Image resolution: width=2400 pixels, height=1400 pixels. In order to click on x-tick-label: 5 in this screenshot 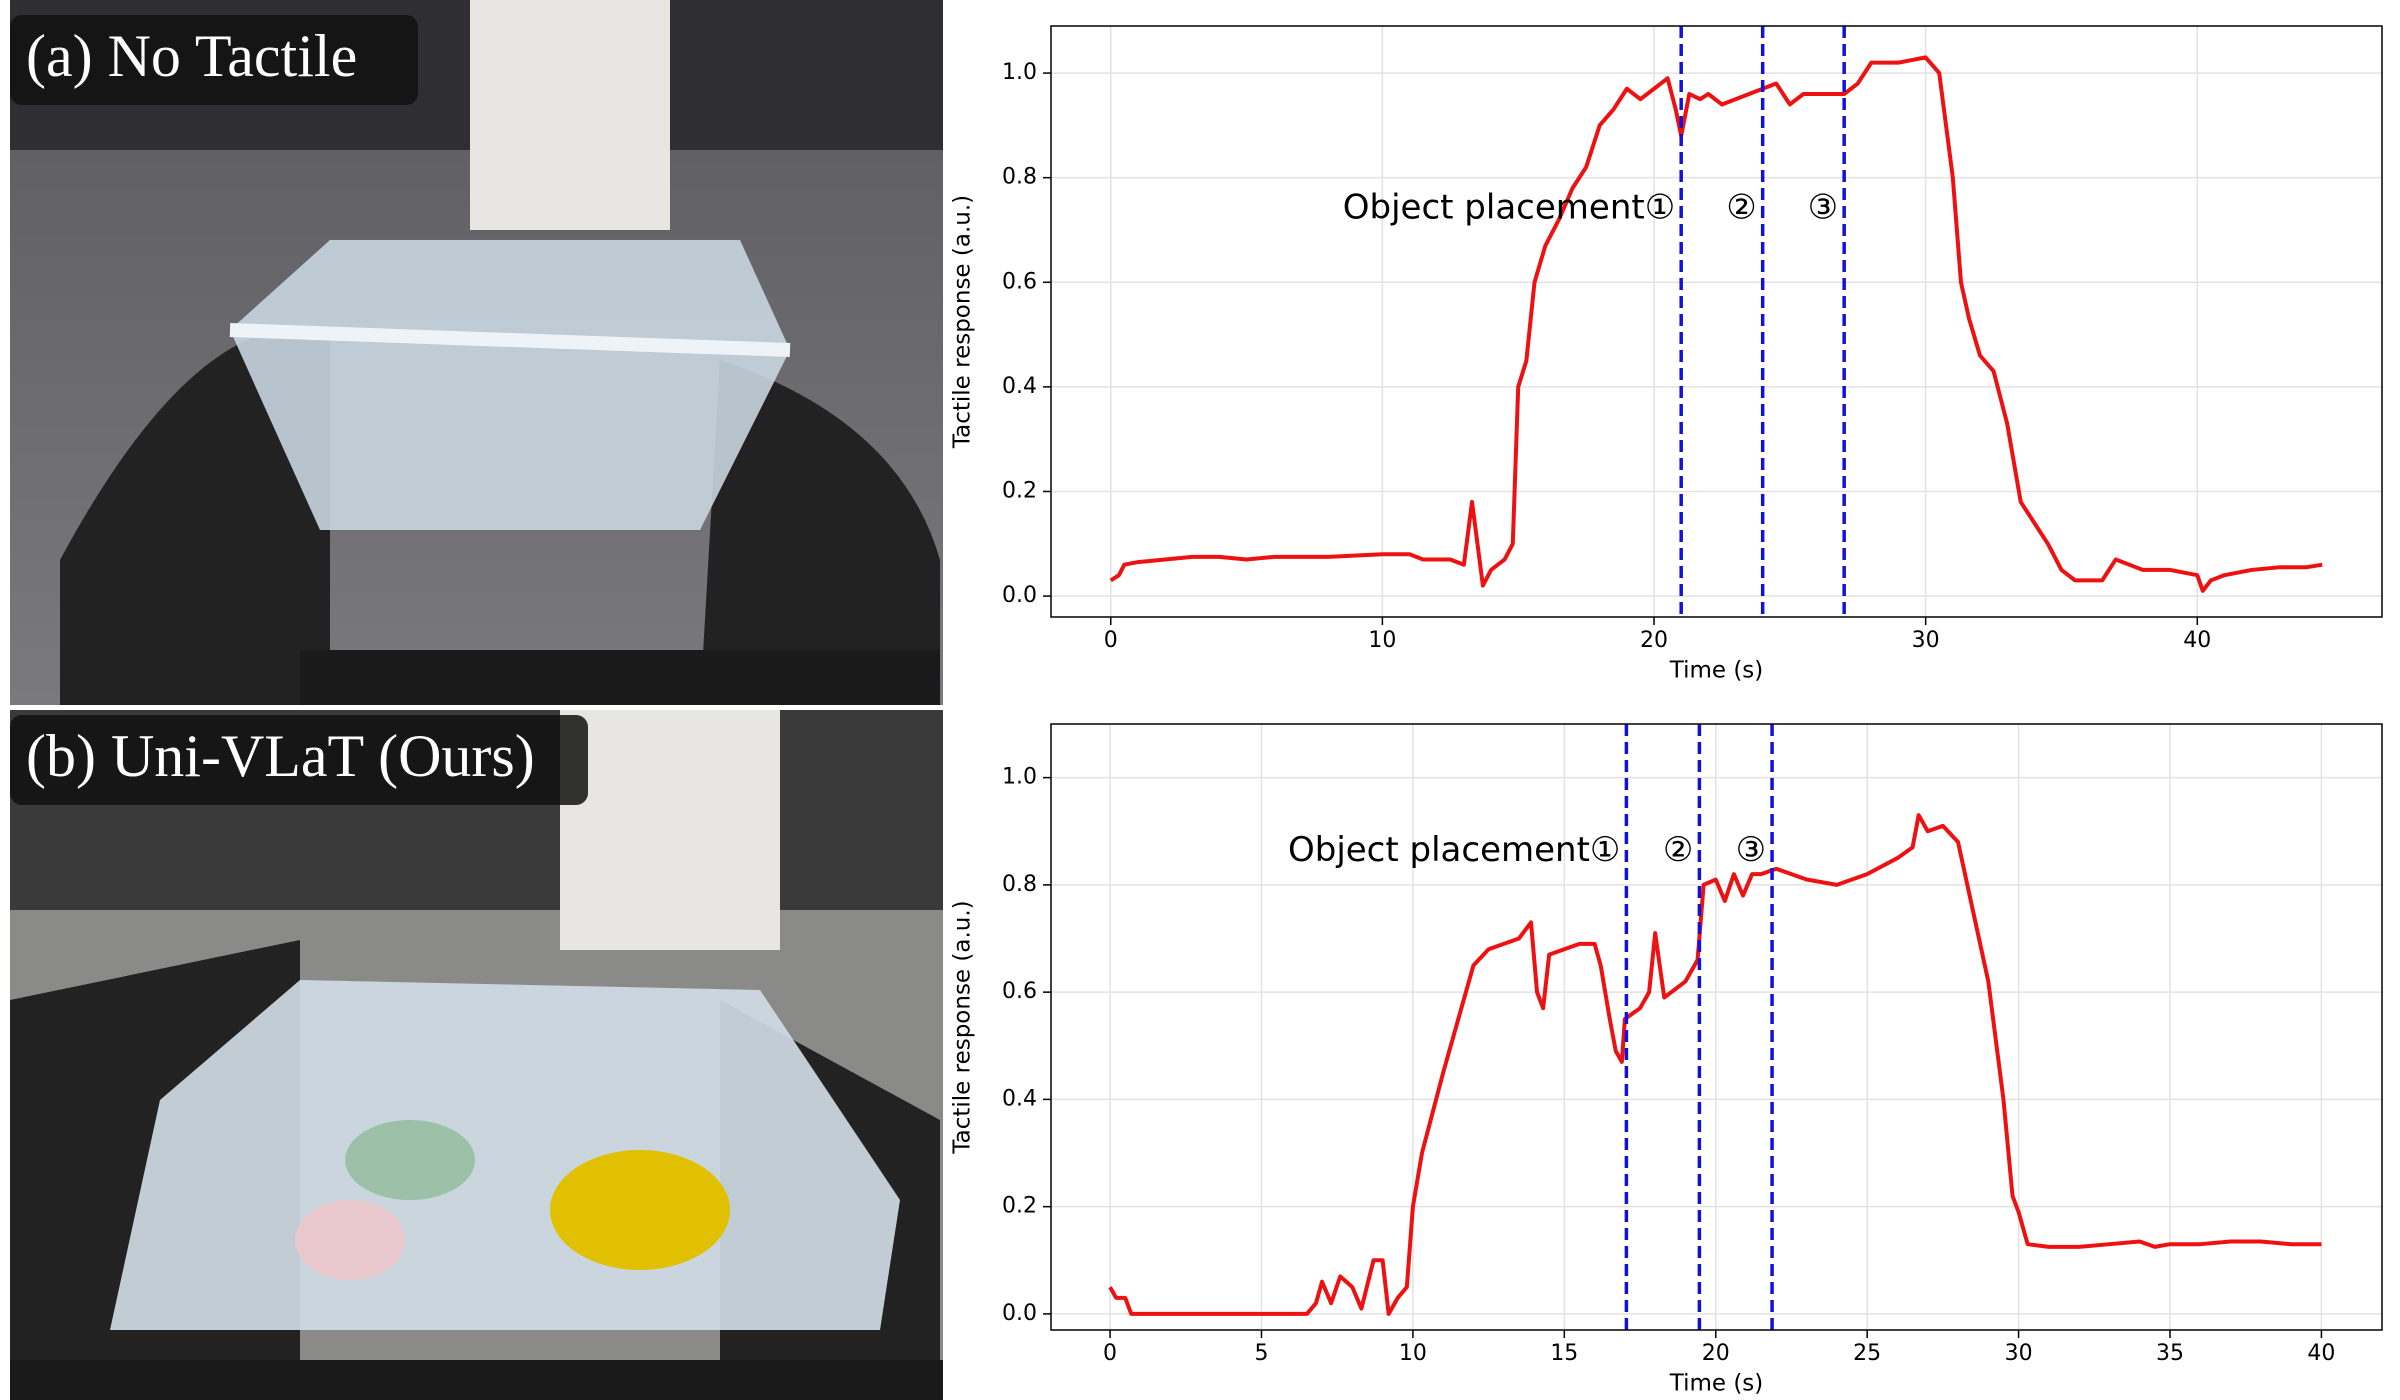, I will do `click(1261, 1353)`.